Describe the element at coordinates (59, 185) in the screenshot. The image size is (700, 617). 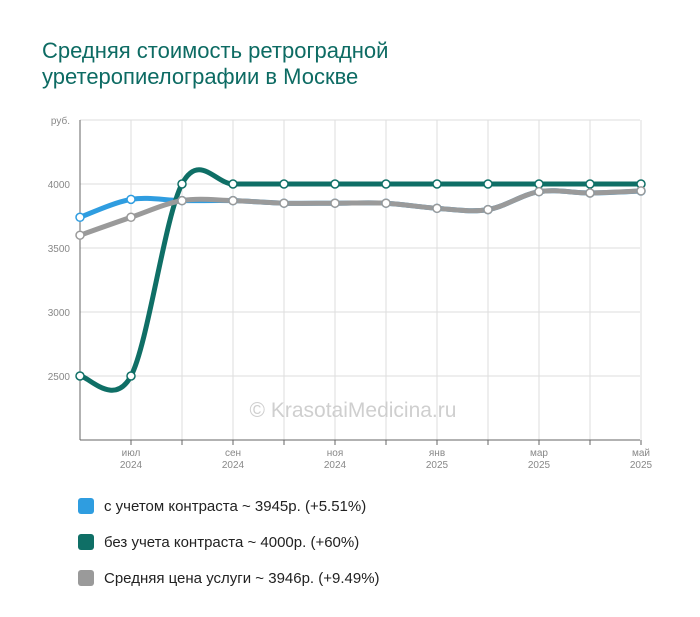
I see `y-tick-label: 4000` at that location.